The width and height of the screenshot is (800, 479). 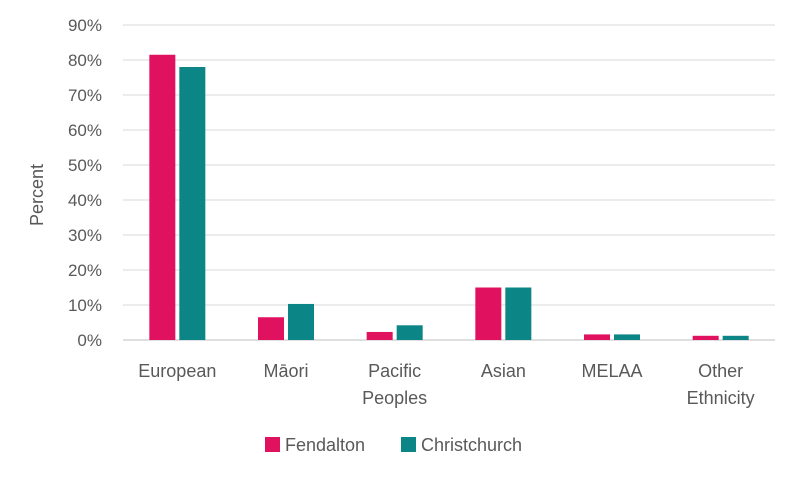 What do you see at coordinates (85, 95) in the screenshot?
I see `y-tick-label: 70%` at bounding box center [85, 95].